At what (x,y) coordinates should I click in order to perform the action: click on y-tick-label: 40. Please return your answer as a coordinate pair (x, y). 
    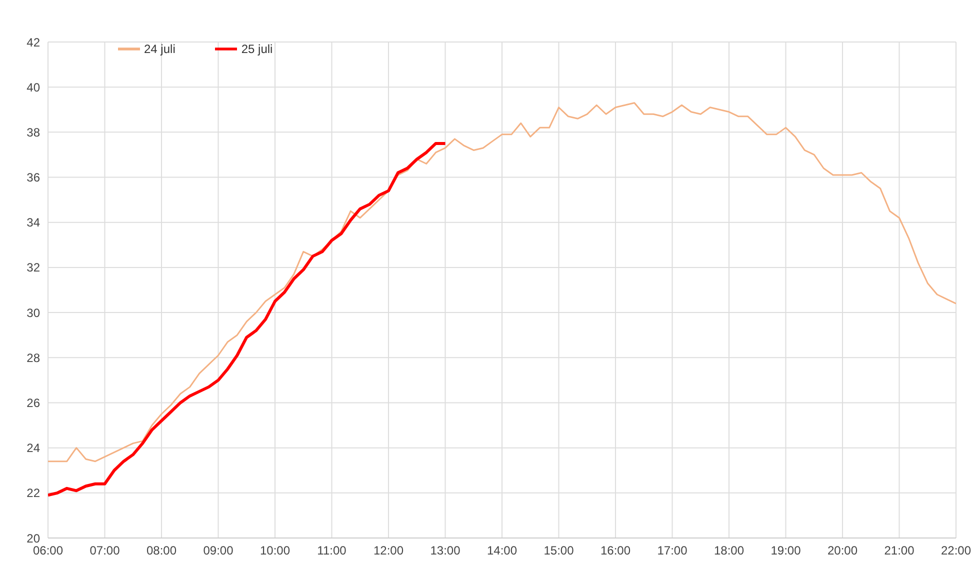
    Looking at the image, I should click on (33, 87).